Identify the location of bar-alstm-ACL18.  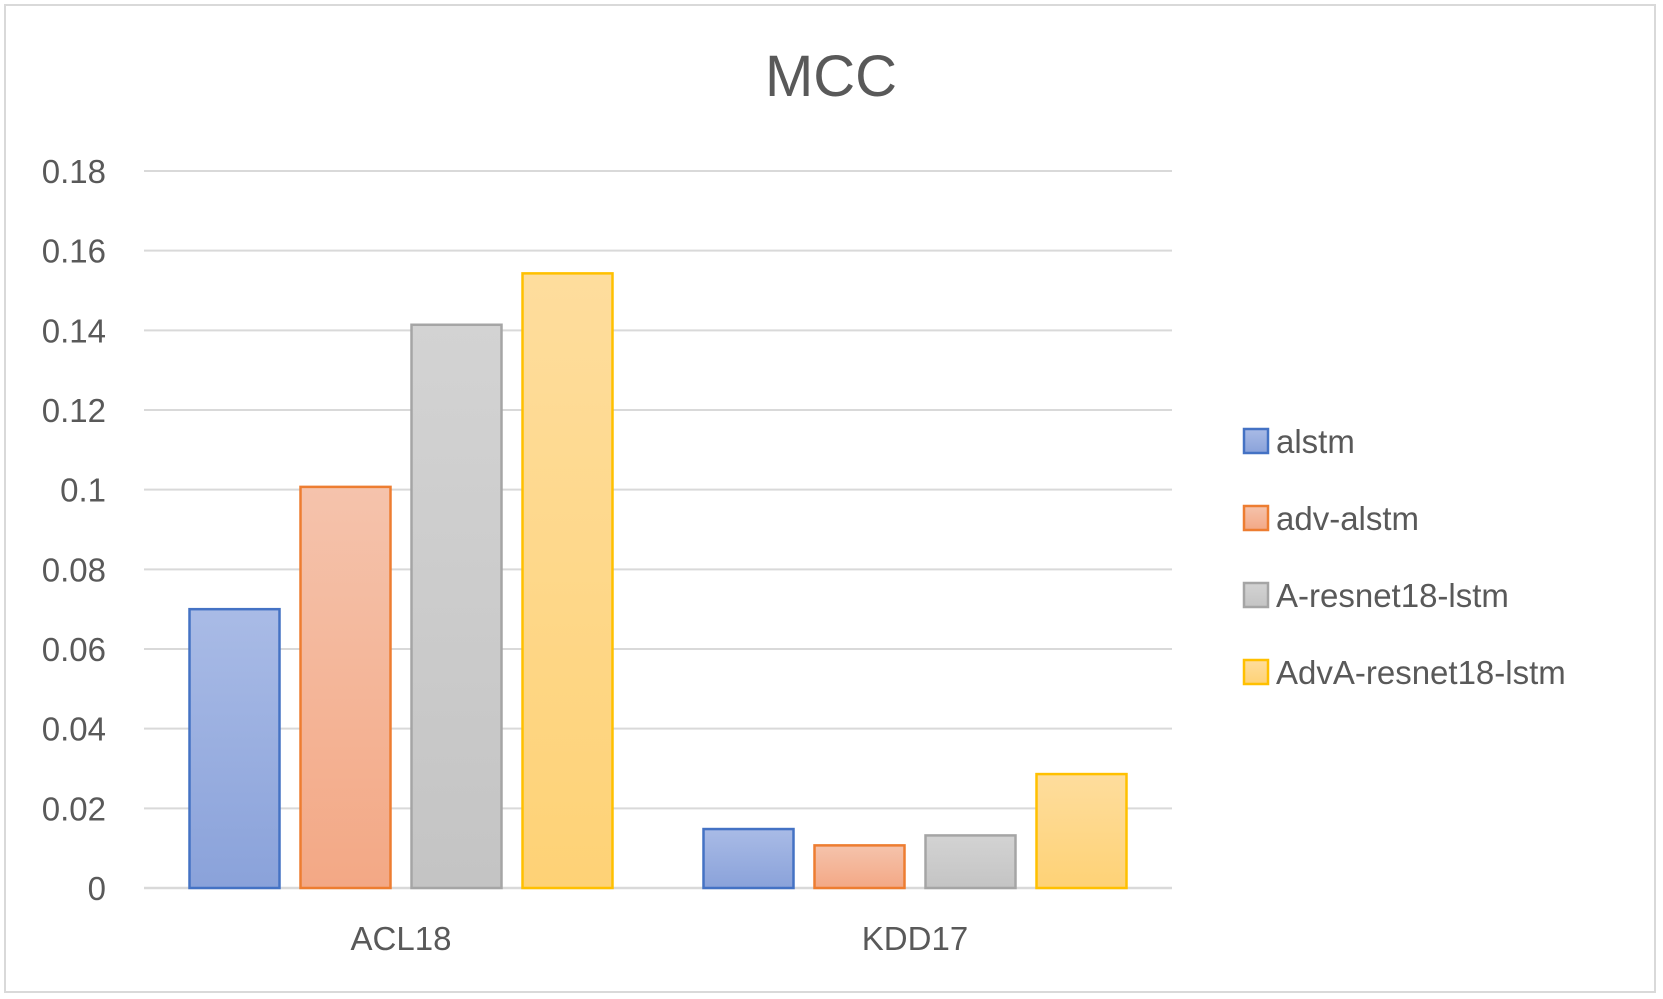
(234, 748).